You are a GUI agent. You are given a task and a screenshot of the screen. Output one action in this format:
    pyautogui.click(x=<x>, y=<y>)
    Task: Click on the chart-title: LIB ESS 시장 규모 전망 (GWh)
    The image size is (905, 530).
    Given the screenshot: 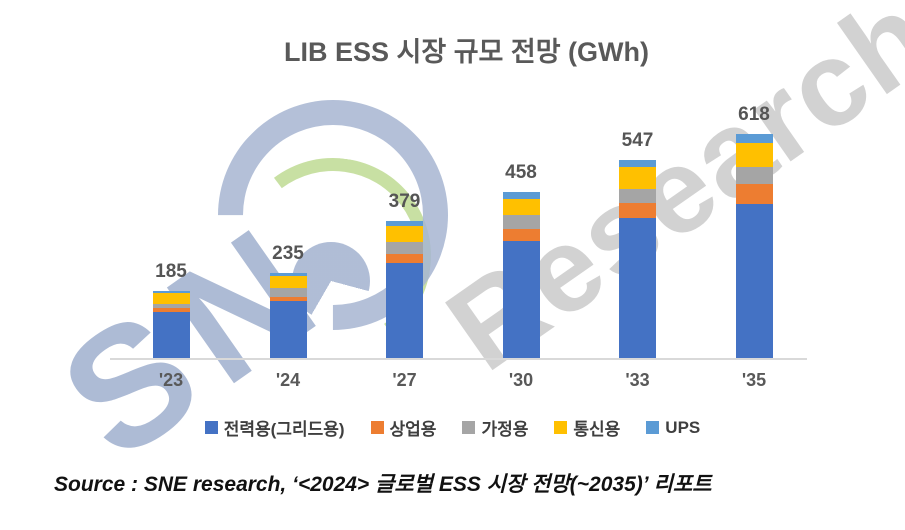 What is the action you would take?
    pyautogui.click(x=466, y=52)
    